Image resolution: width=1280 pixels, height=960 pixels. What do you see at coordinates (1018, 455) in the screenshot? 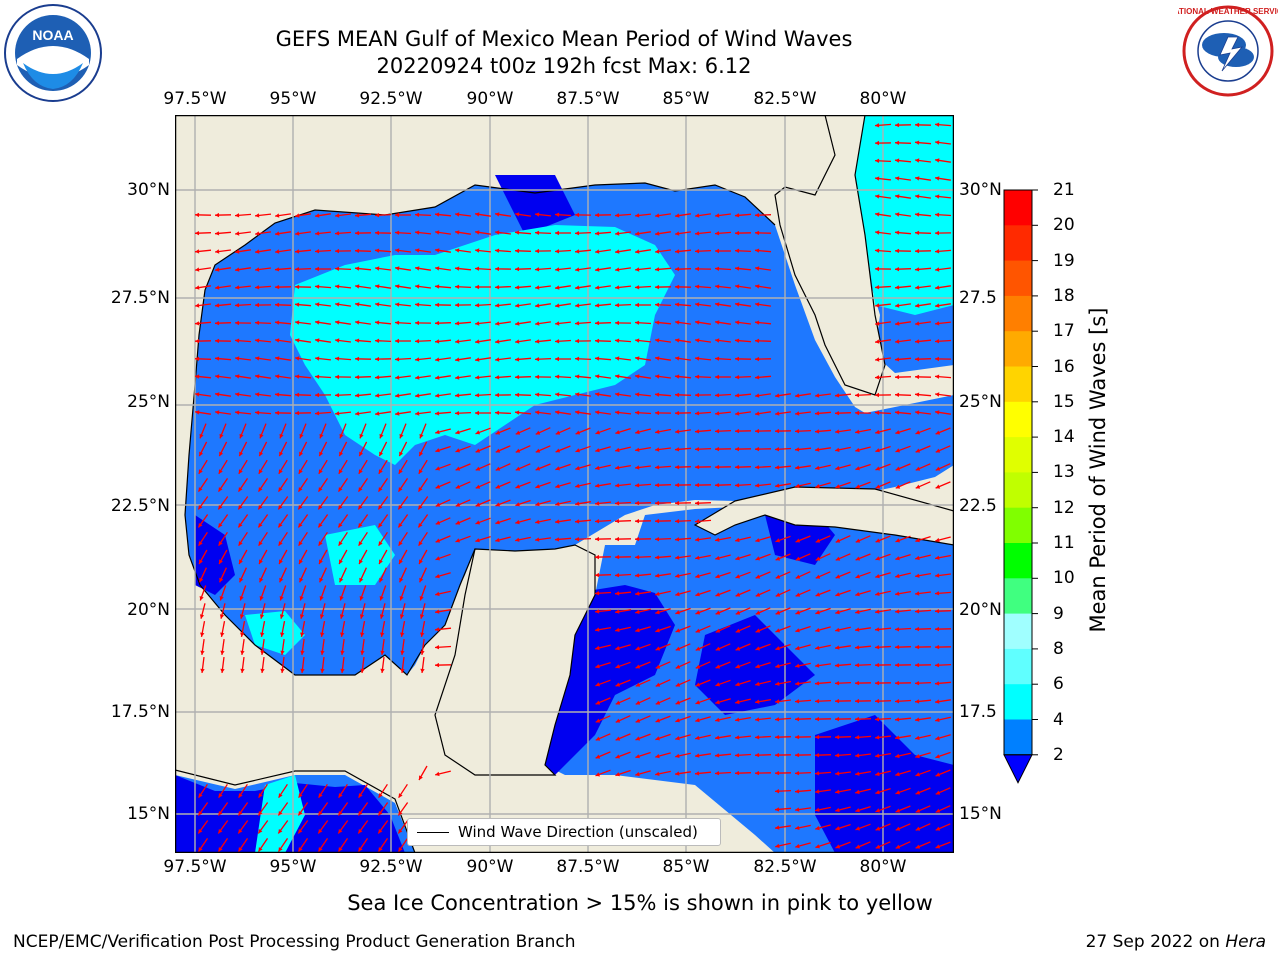
I see `colorbar-segment` at bounding box center [1018, 455].